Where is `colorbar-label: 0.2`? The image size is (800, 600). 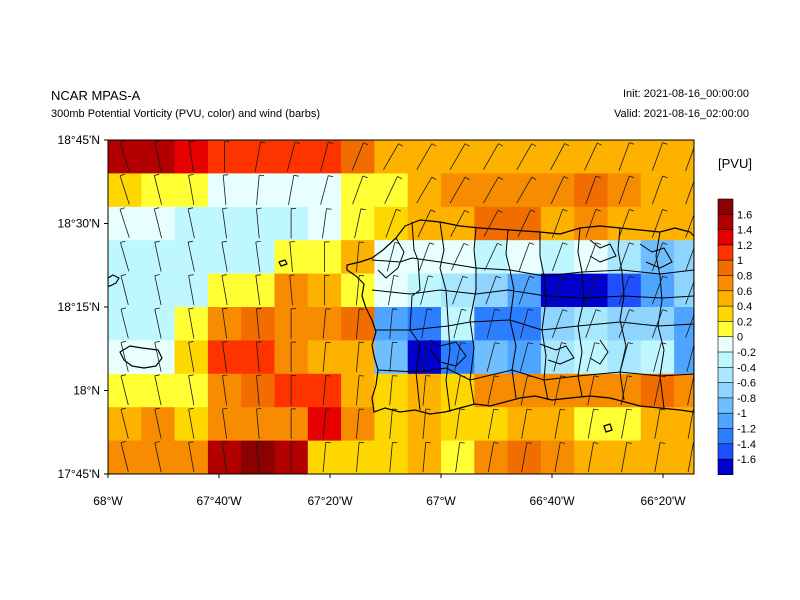 colorbar-label: 0.2 is located at coordinates (744, 322).